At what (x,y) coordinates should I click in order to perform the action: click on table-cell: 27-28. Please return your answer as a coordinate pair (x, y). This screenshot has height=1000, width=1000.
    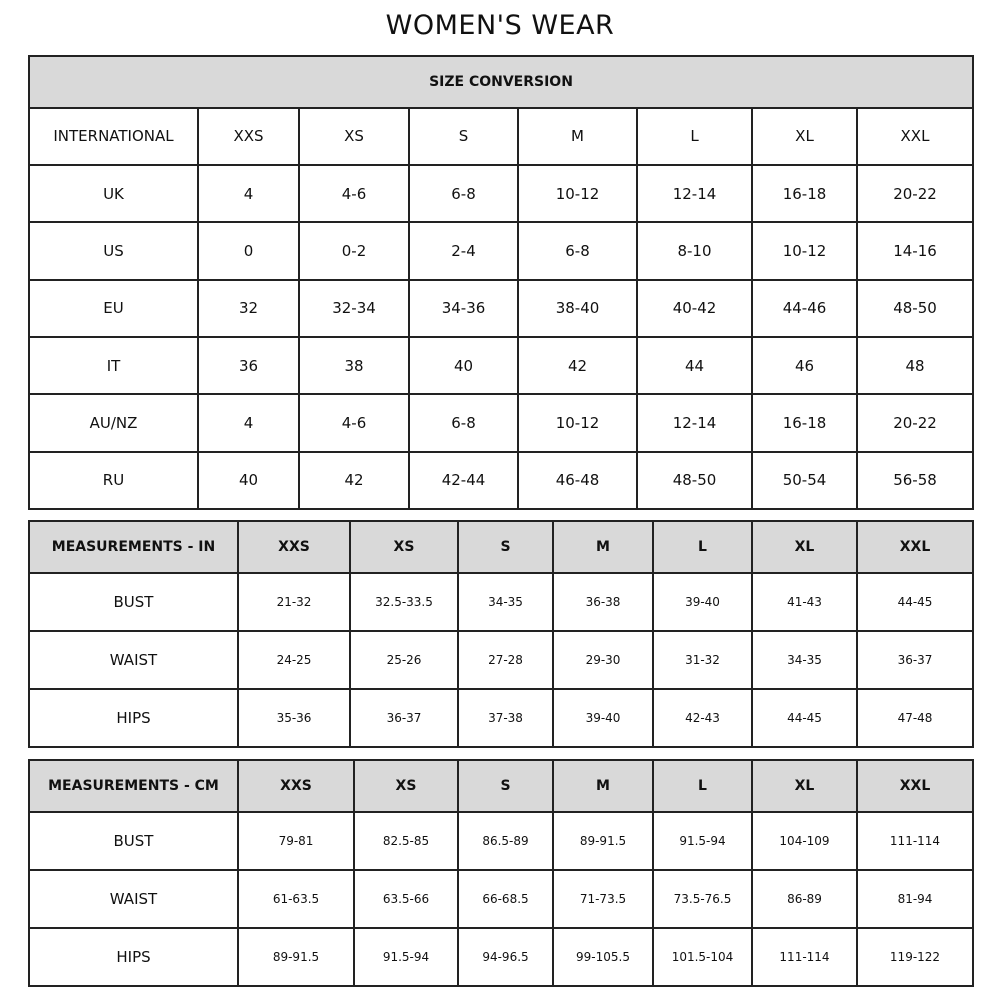
    Looking at the image, I should click on (505, 660).